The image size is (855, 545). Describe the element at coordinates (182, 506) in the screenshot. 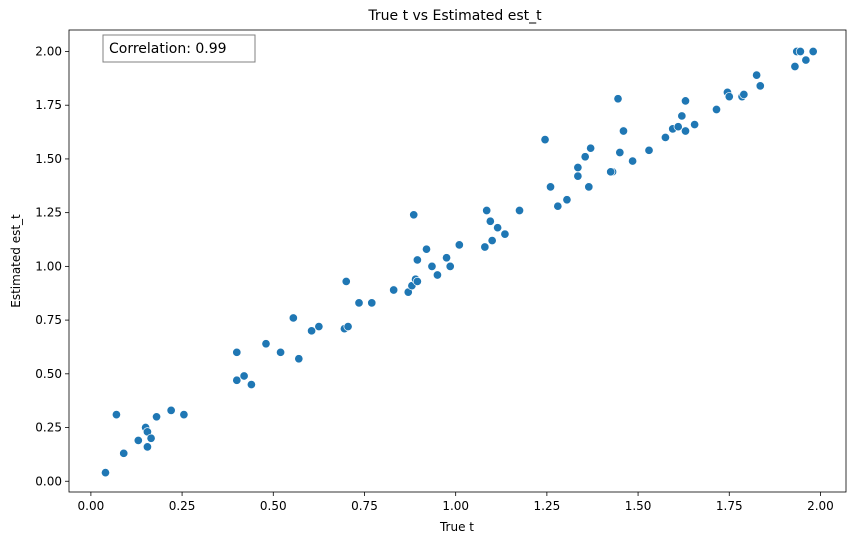

I see `x-tick-label: 0.25` at that location.